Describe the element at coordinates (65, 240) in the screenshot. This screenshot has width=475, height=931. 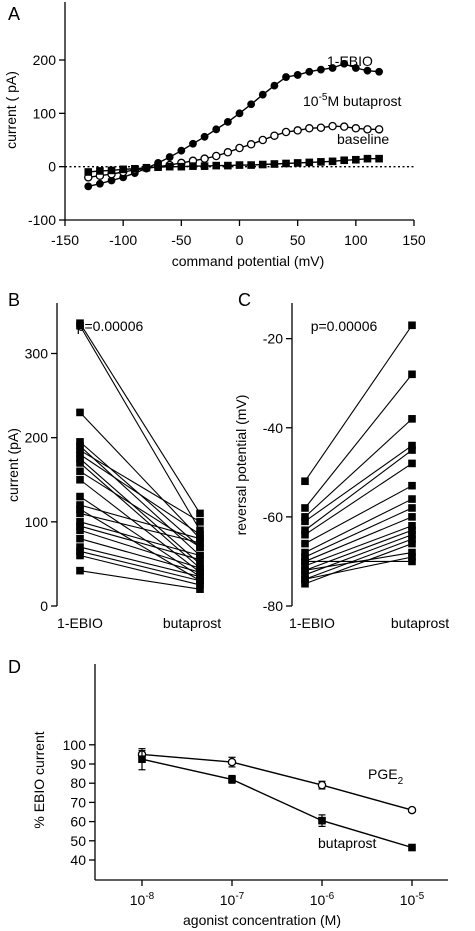
I see `panel-a-x-tick-label: -150` at that location.